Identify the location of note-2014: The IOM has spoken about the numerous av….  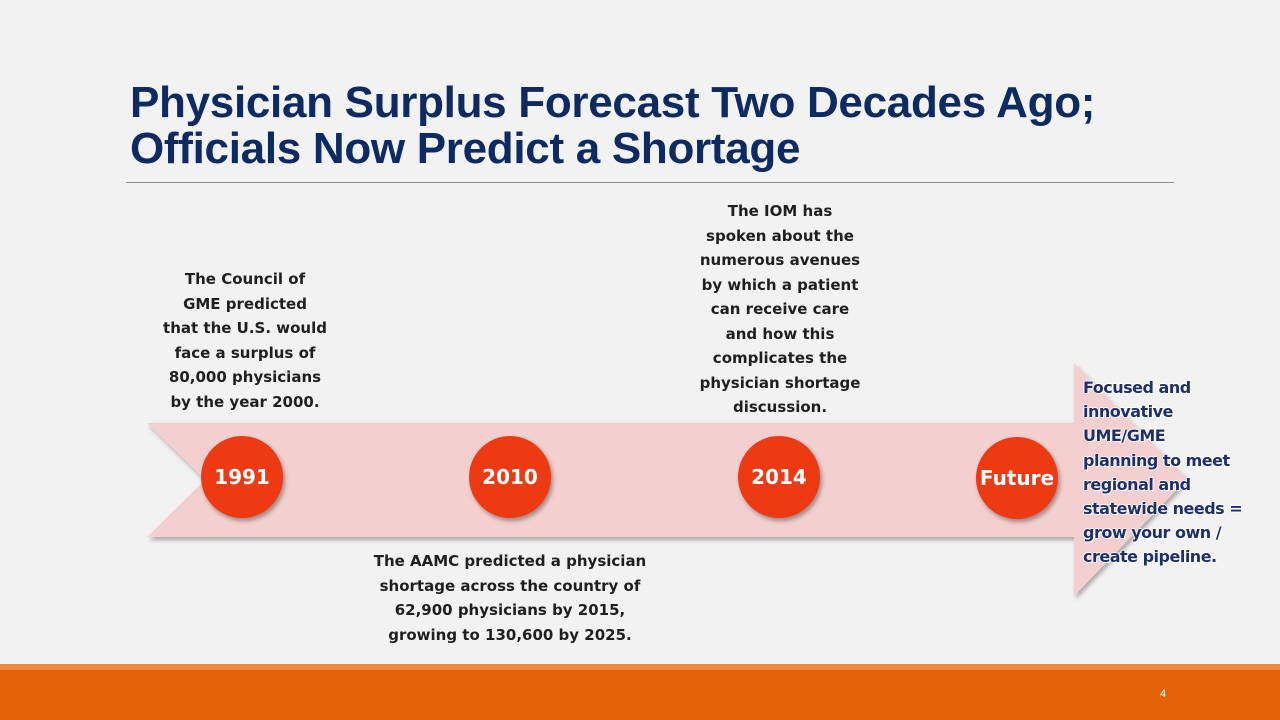
(780, 309).